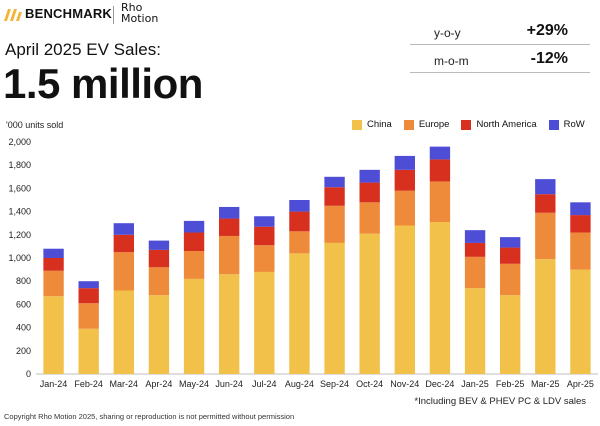  I want to click on kpi-mom-value: -12%, so click(549, 58).